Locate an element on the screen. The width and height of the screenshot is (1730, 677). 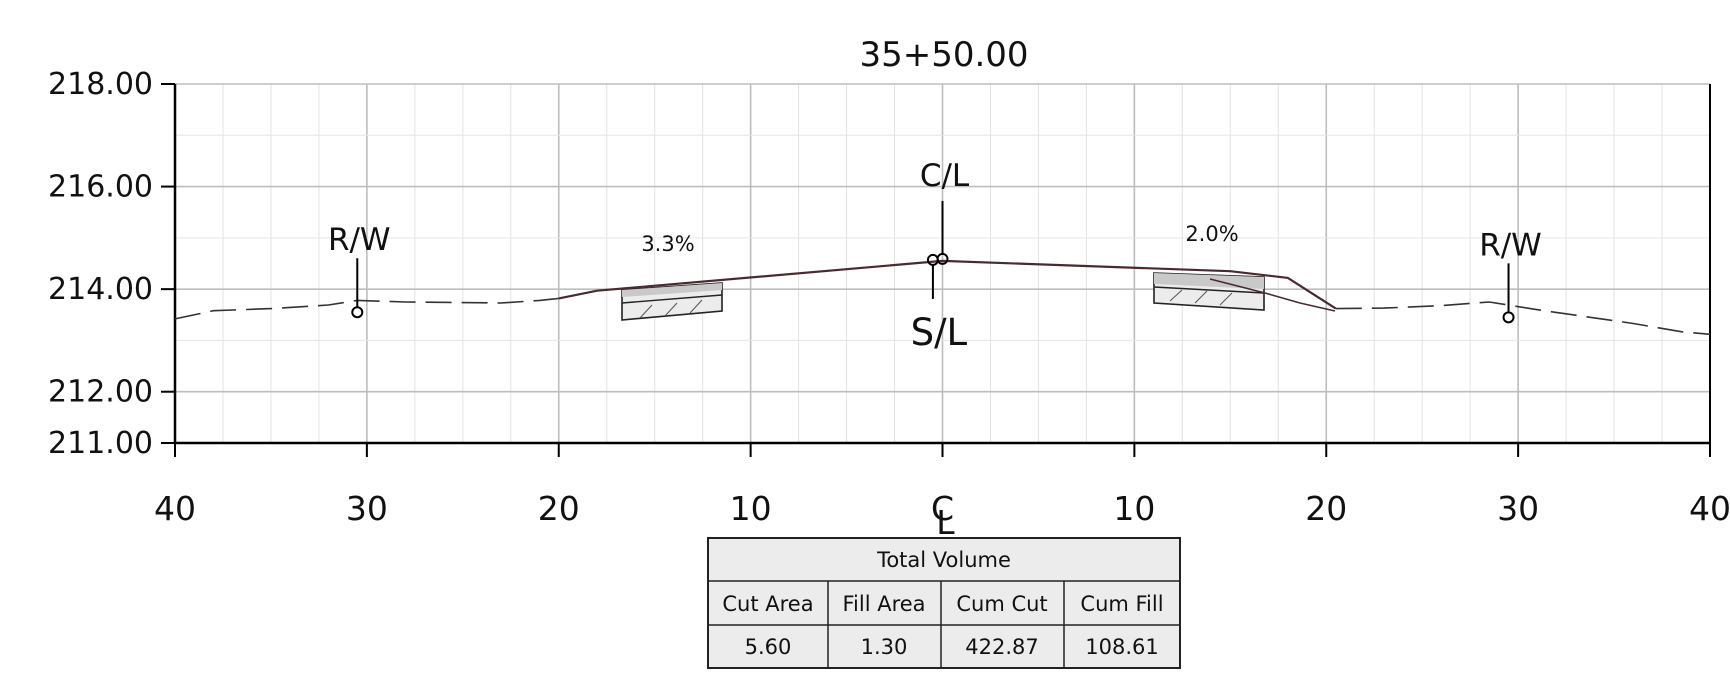
val-cum-cut: 422.87 is located at coordinates (1001, 647).